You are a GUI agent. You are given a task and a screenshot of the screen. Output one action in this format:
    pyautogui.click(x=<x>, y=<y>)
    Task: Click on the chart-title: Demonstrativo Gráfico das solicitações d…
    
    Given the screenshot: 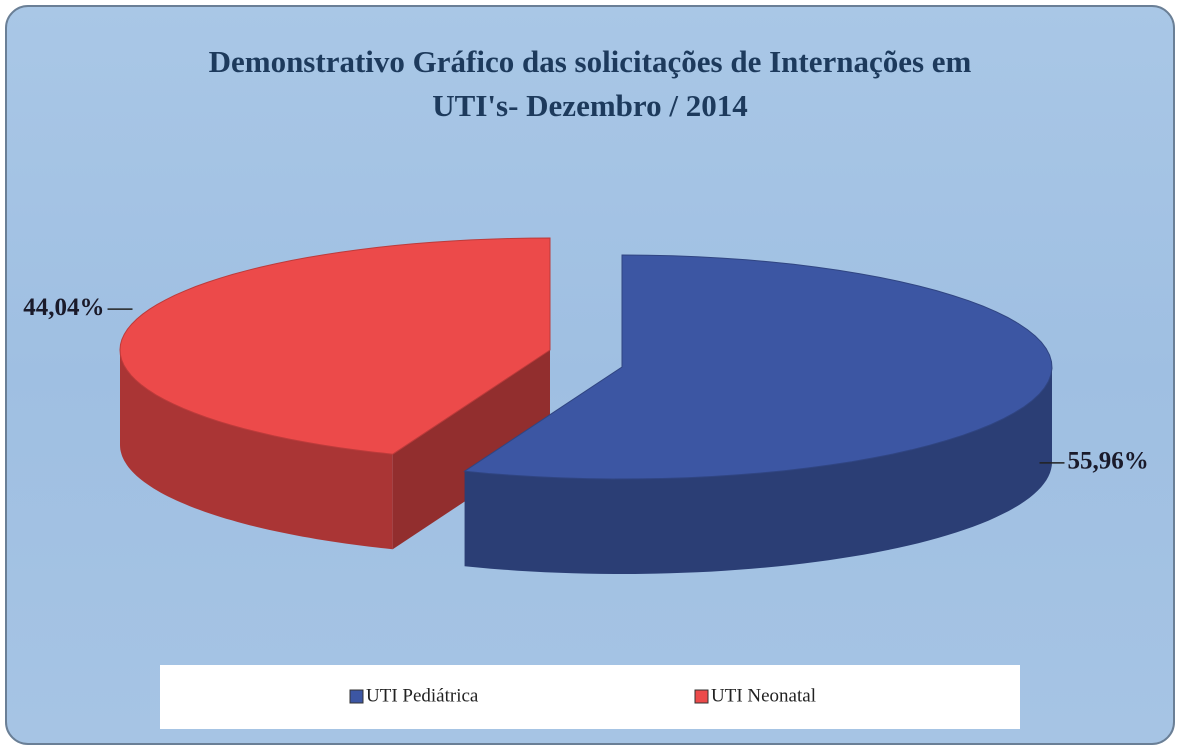 What is the action you would take?
    pyautogui.click(x=590, y=83)
    